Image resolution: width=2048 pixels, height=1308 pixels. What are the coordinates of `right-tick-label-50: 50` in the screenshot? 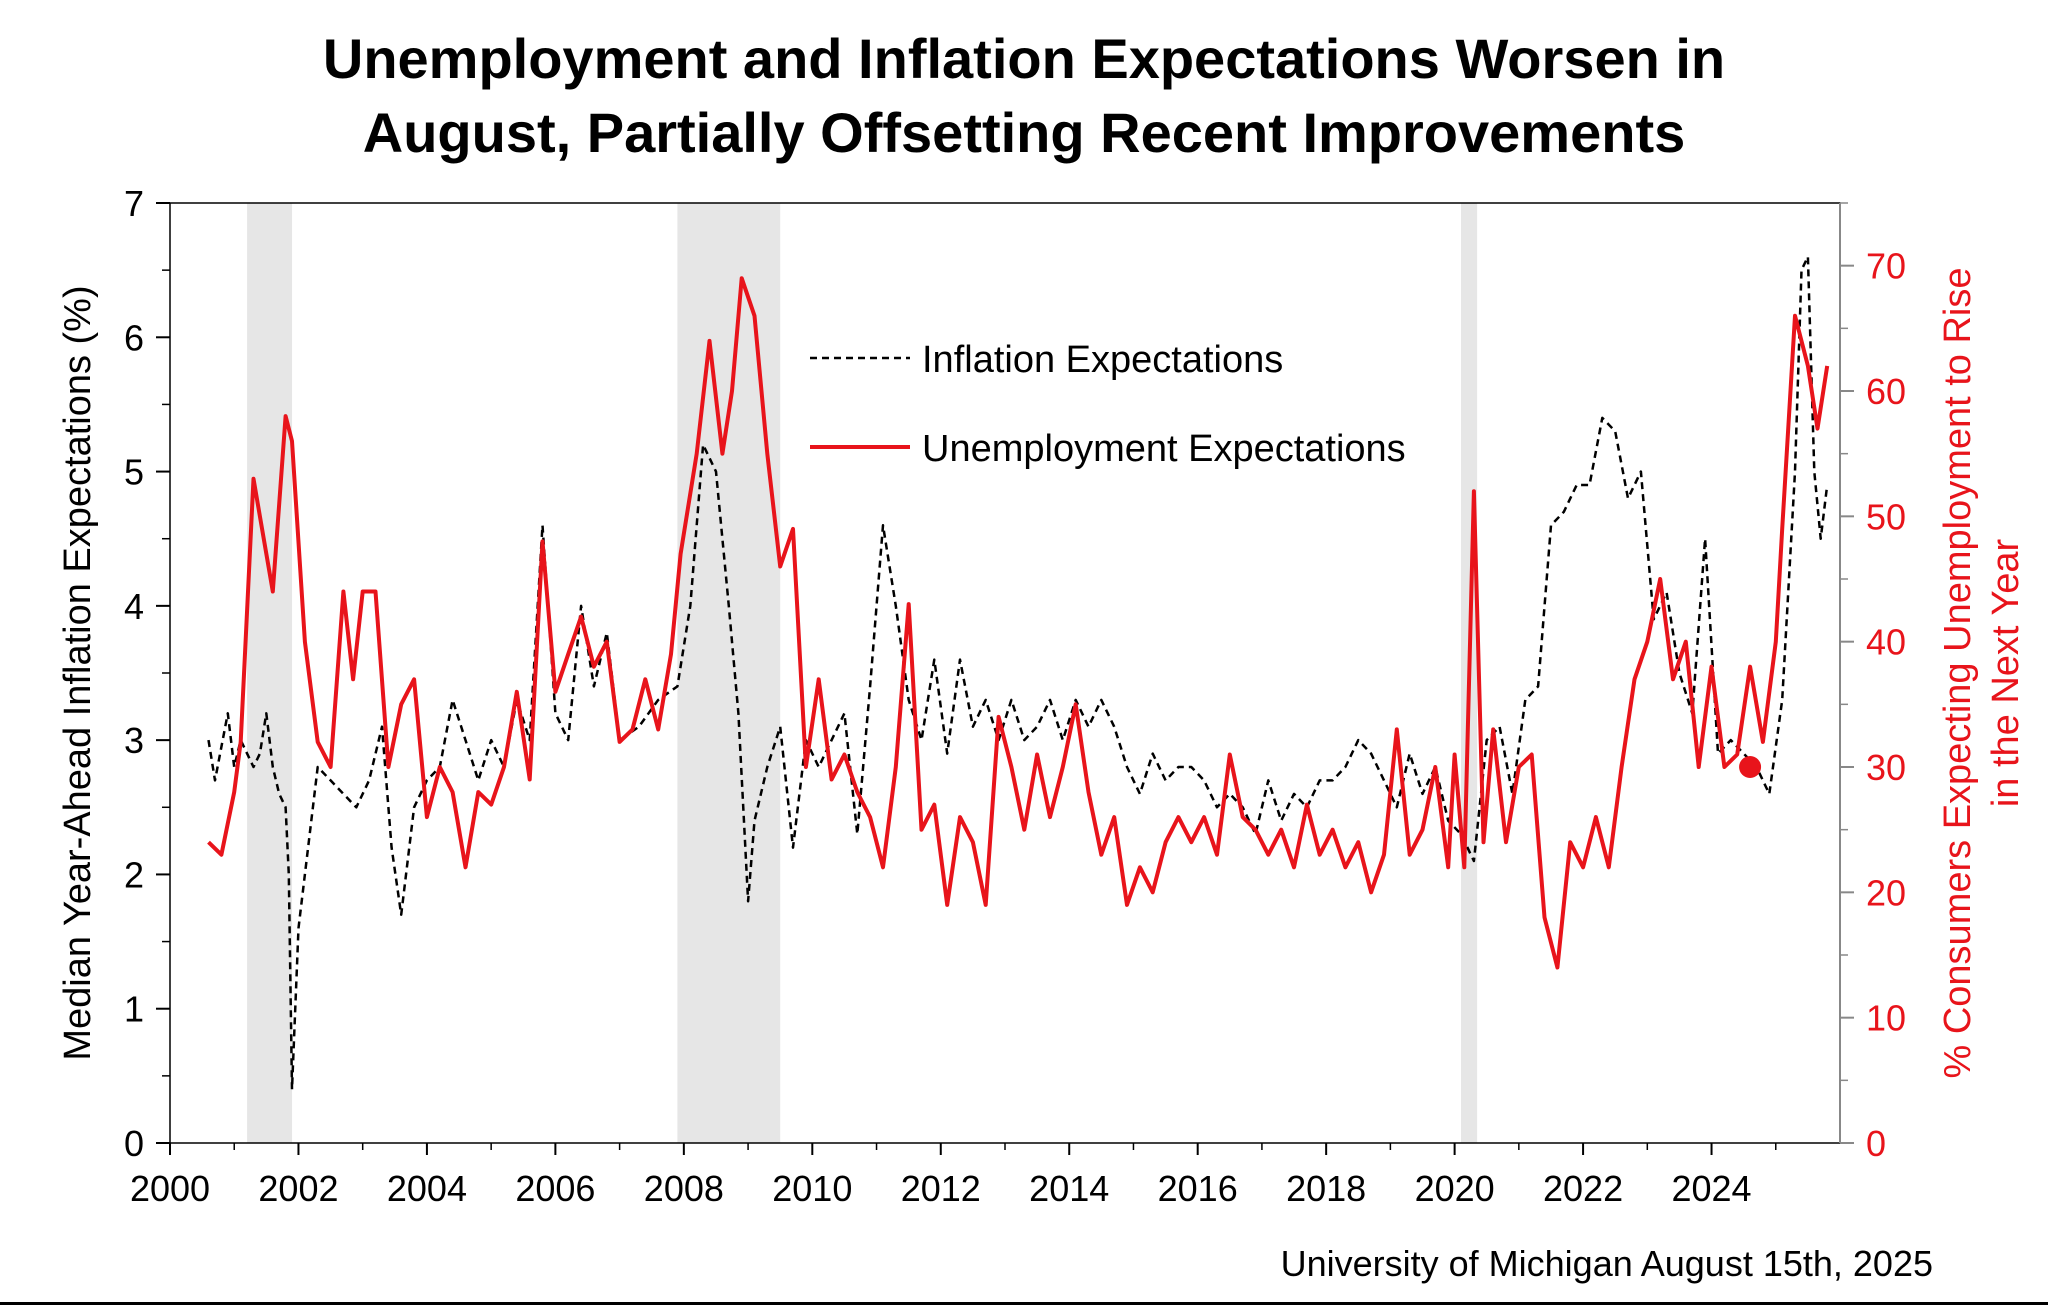 It's located at (1886, 516).